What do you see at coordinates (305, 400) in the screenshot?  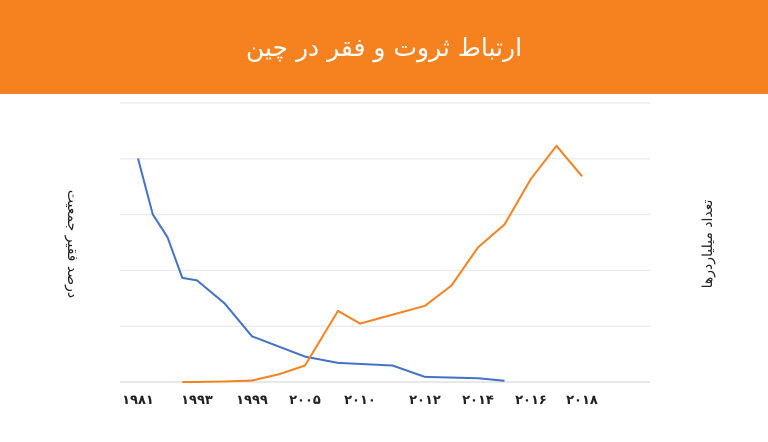 I see `x-tick-label: ۲۰۰۵` at bounding box center [305, 400].